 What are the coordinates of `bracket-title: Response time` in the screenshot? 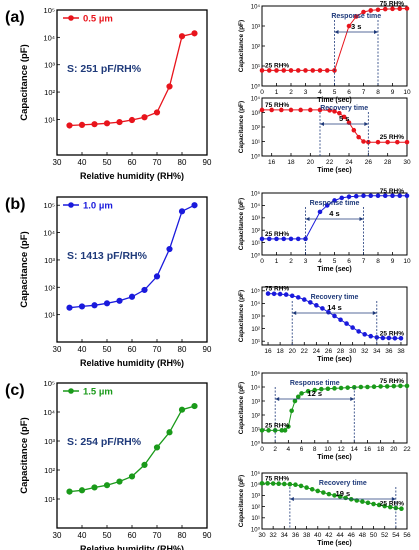 It's located at (356, 16).